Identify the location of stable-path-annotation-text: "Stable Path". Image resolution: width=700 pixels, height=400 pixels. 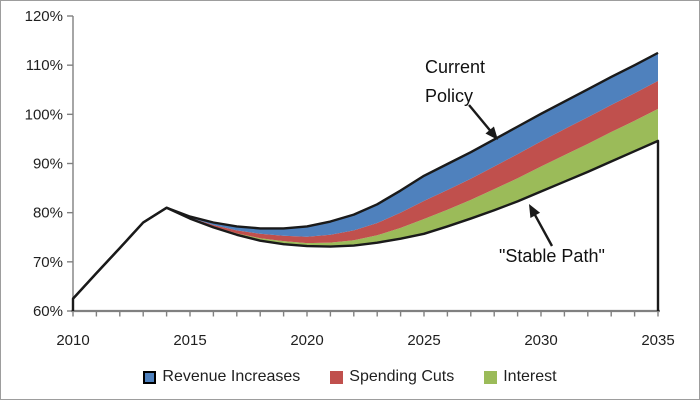
(552, 256).